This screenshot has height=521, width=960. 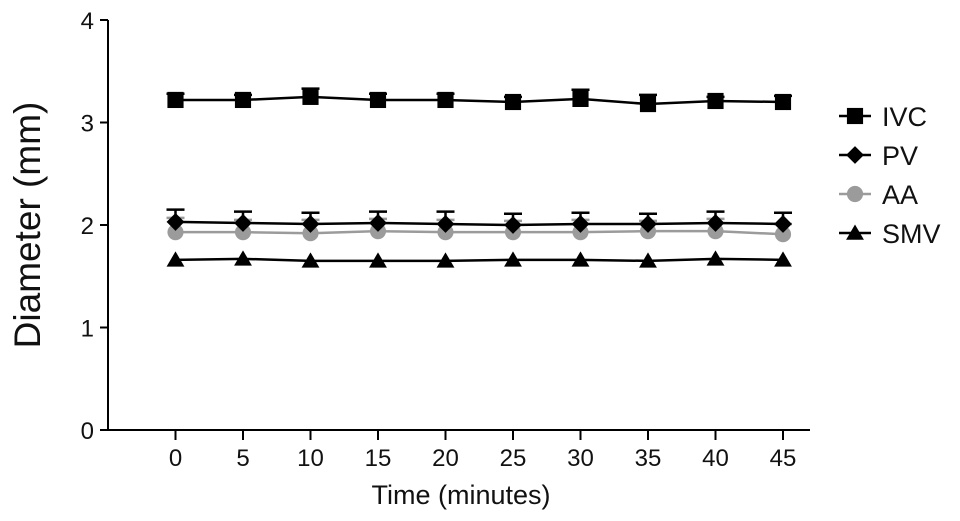 I want to click on series-line-aa, so click(x=479, y=232).